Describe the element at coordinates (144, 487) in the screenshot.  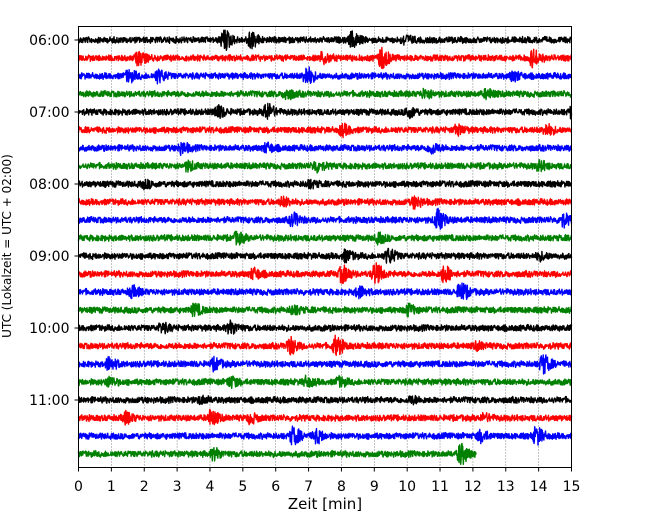
I see `x-tick-label: 2` at that location.